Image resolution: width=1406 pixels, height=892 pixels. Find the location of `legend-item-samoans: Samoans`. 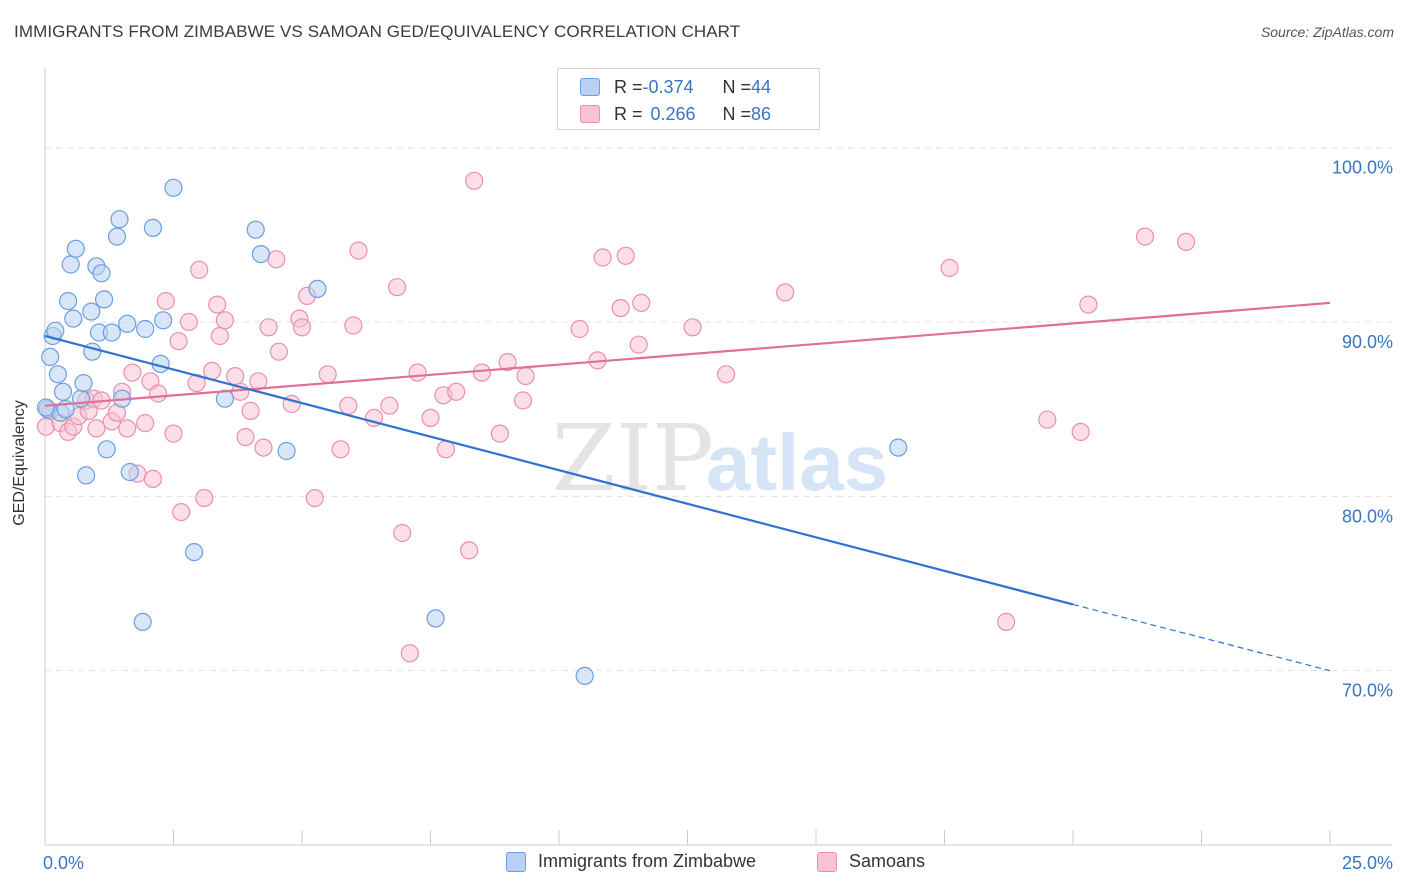

legend-item-samoans: Samoans is located at coordinates (871, 861).